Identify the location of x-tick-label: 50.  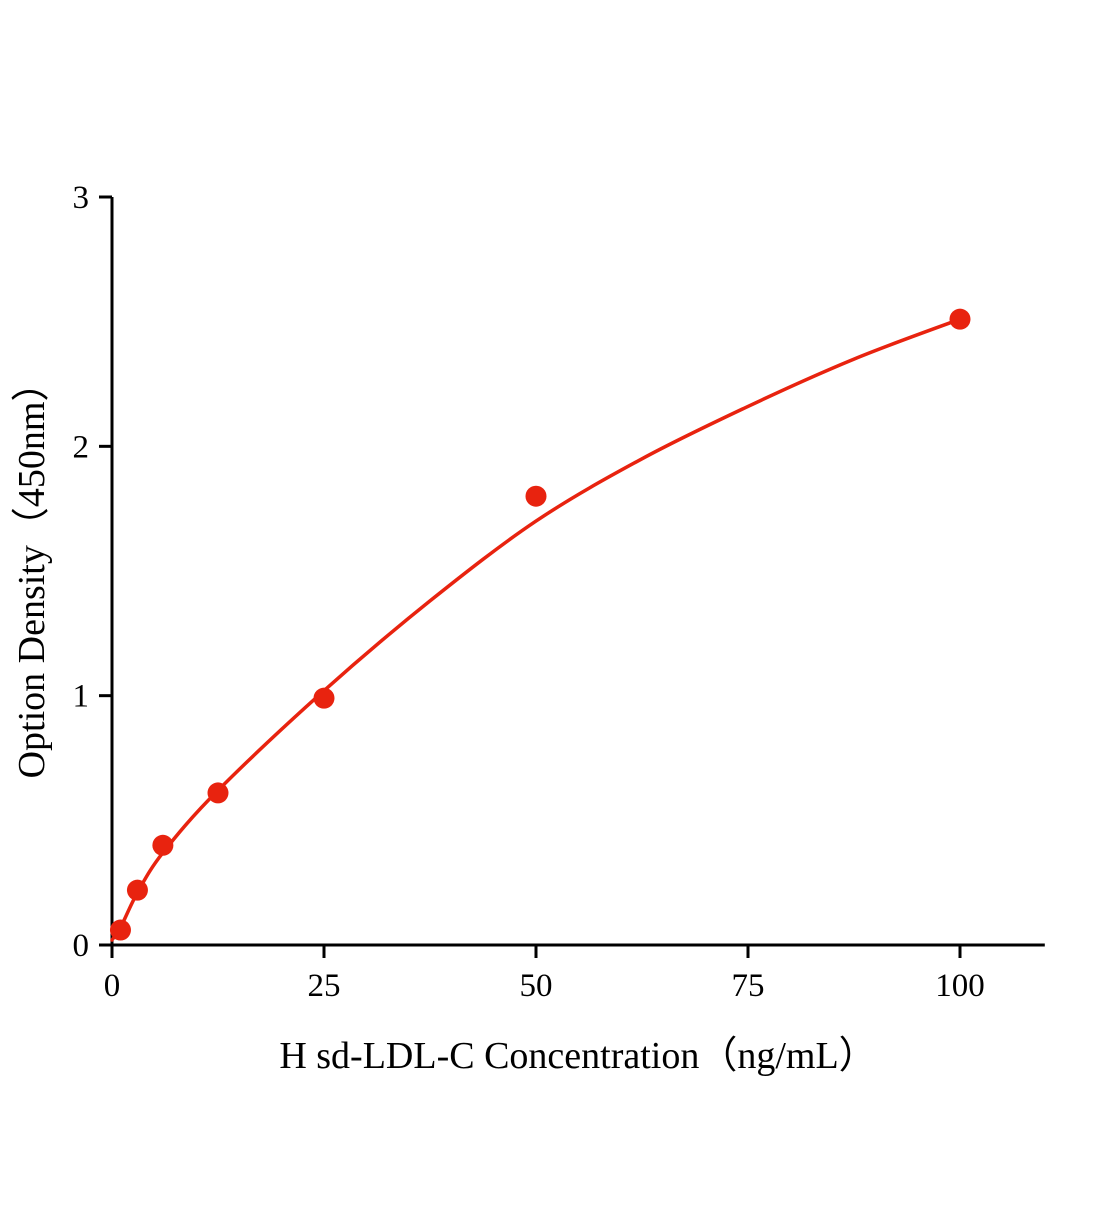
(536, 986).